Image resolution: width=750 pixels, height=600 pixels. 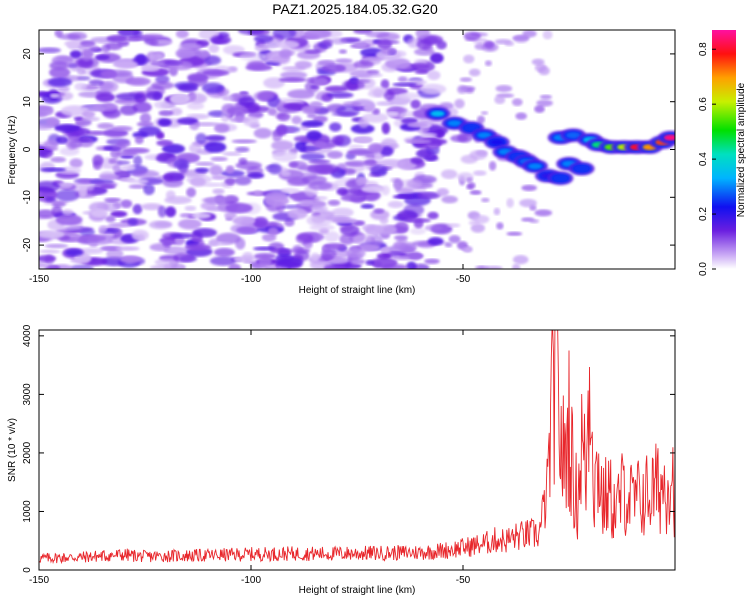 I want to click on spectrogram-ytick-label: 10, so click(x=27, y=102).